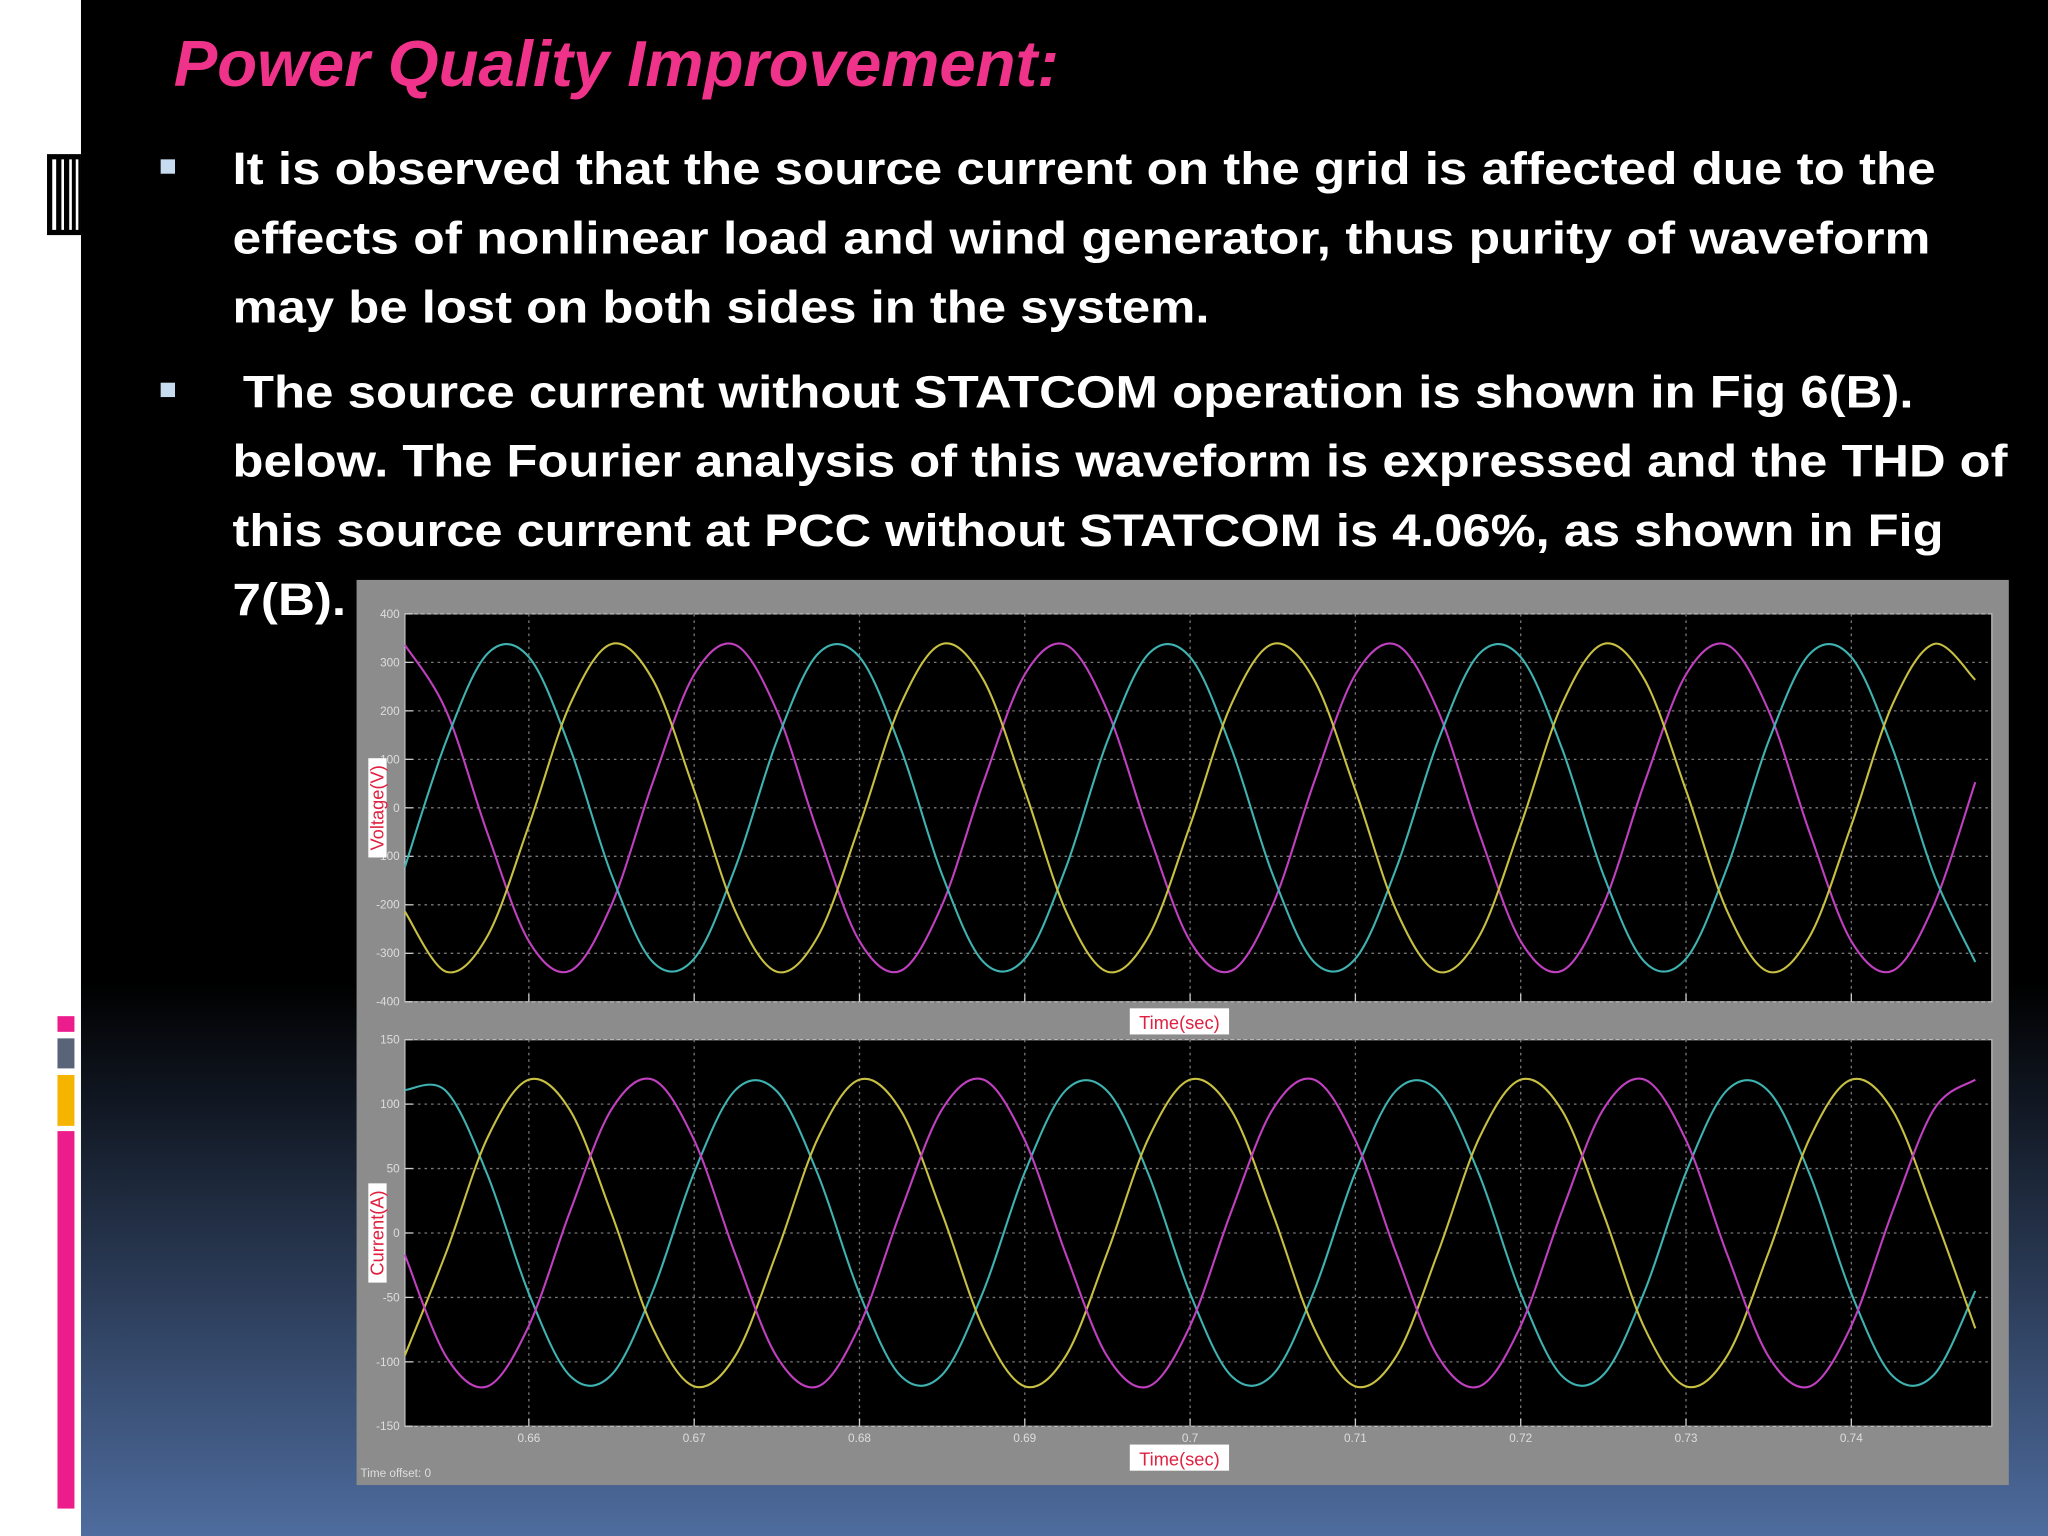 This screenshot has height=1536, width=2048. What do you see at coordinates (1520, 1438) in the screenshot?
I see `x-tick-label: 0.72` at bounding box center [1520, 1438].